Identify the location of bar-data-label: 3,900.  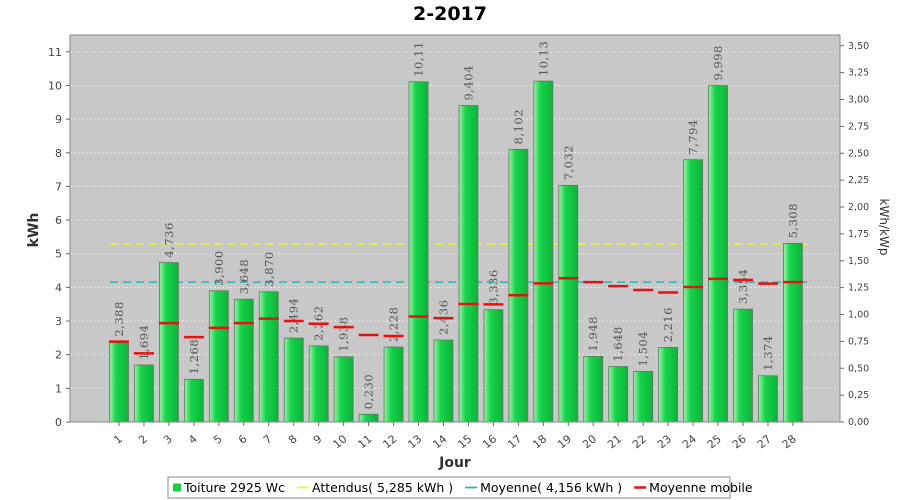
(219, 267).